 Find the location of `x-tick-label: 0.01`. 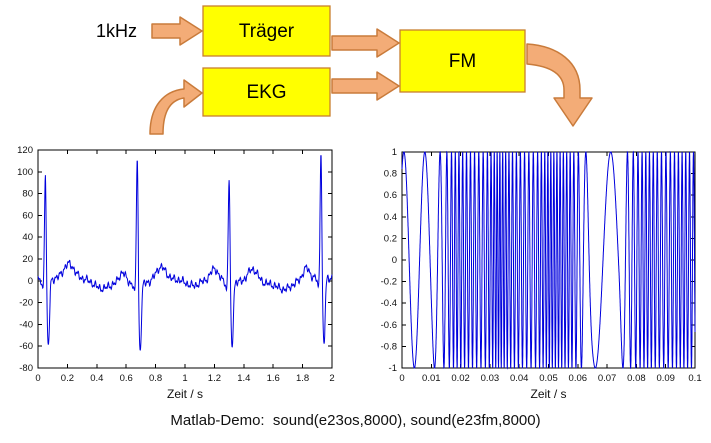

x-tick-label: 0.01 is located at coordinates (431, 378).